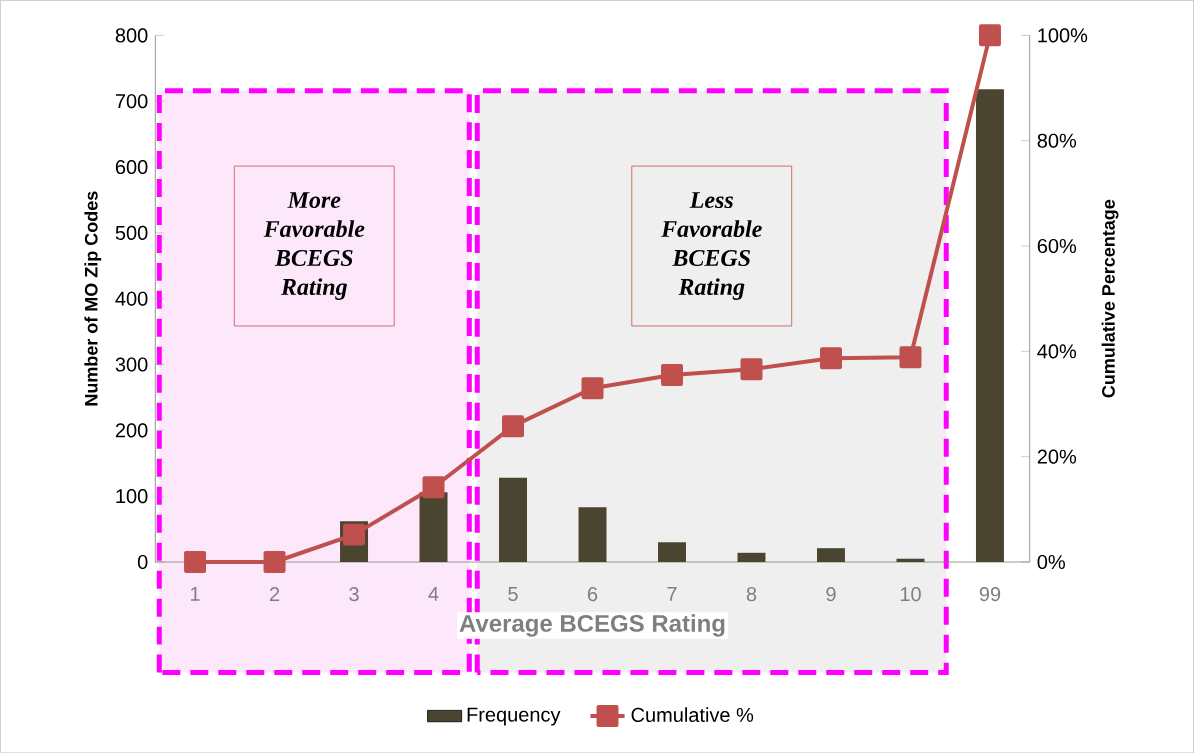 Image resolution: width=1194 pixels, height=753 pixels. Describe the element at coordinates (131, 298) in the screenshot. I see `y-tick-label: 400` at that location.